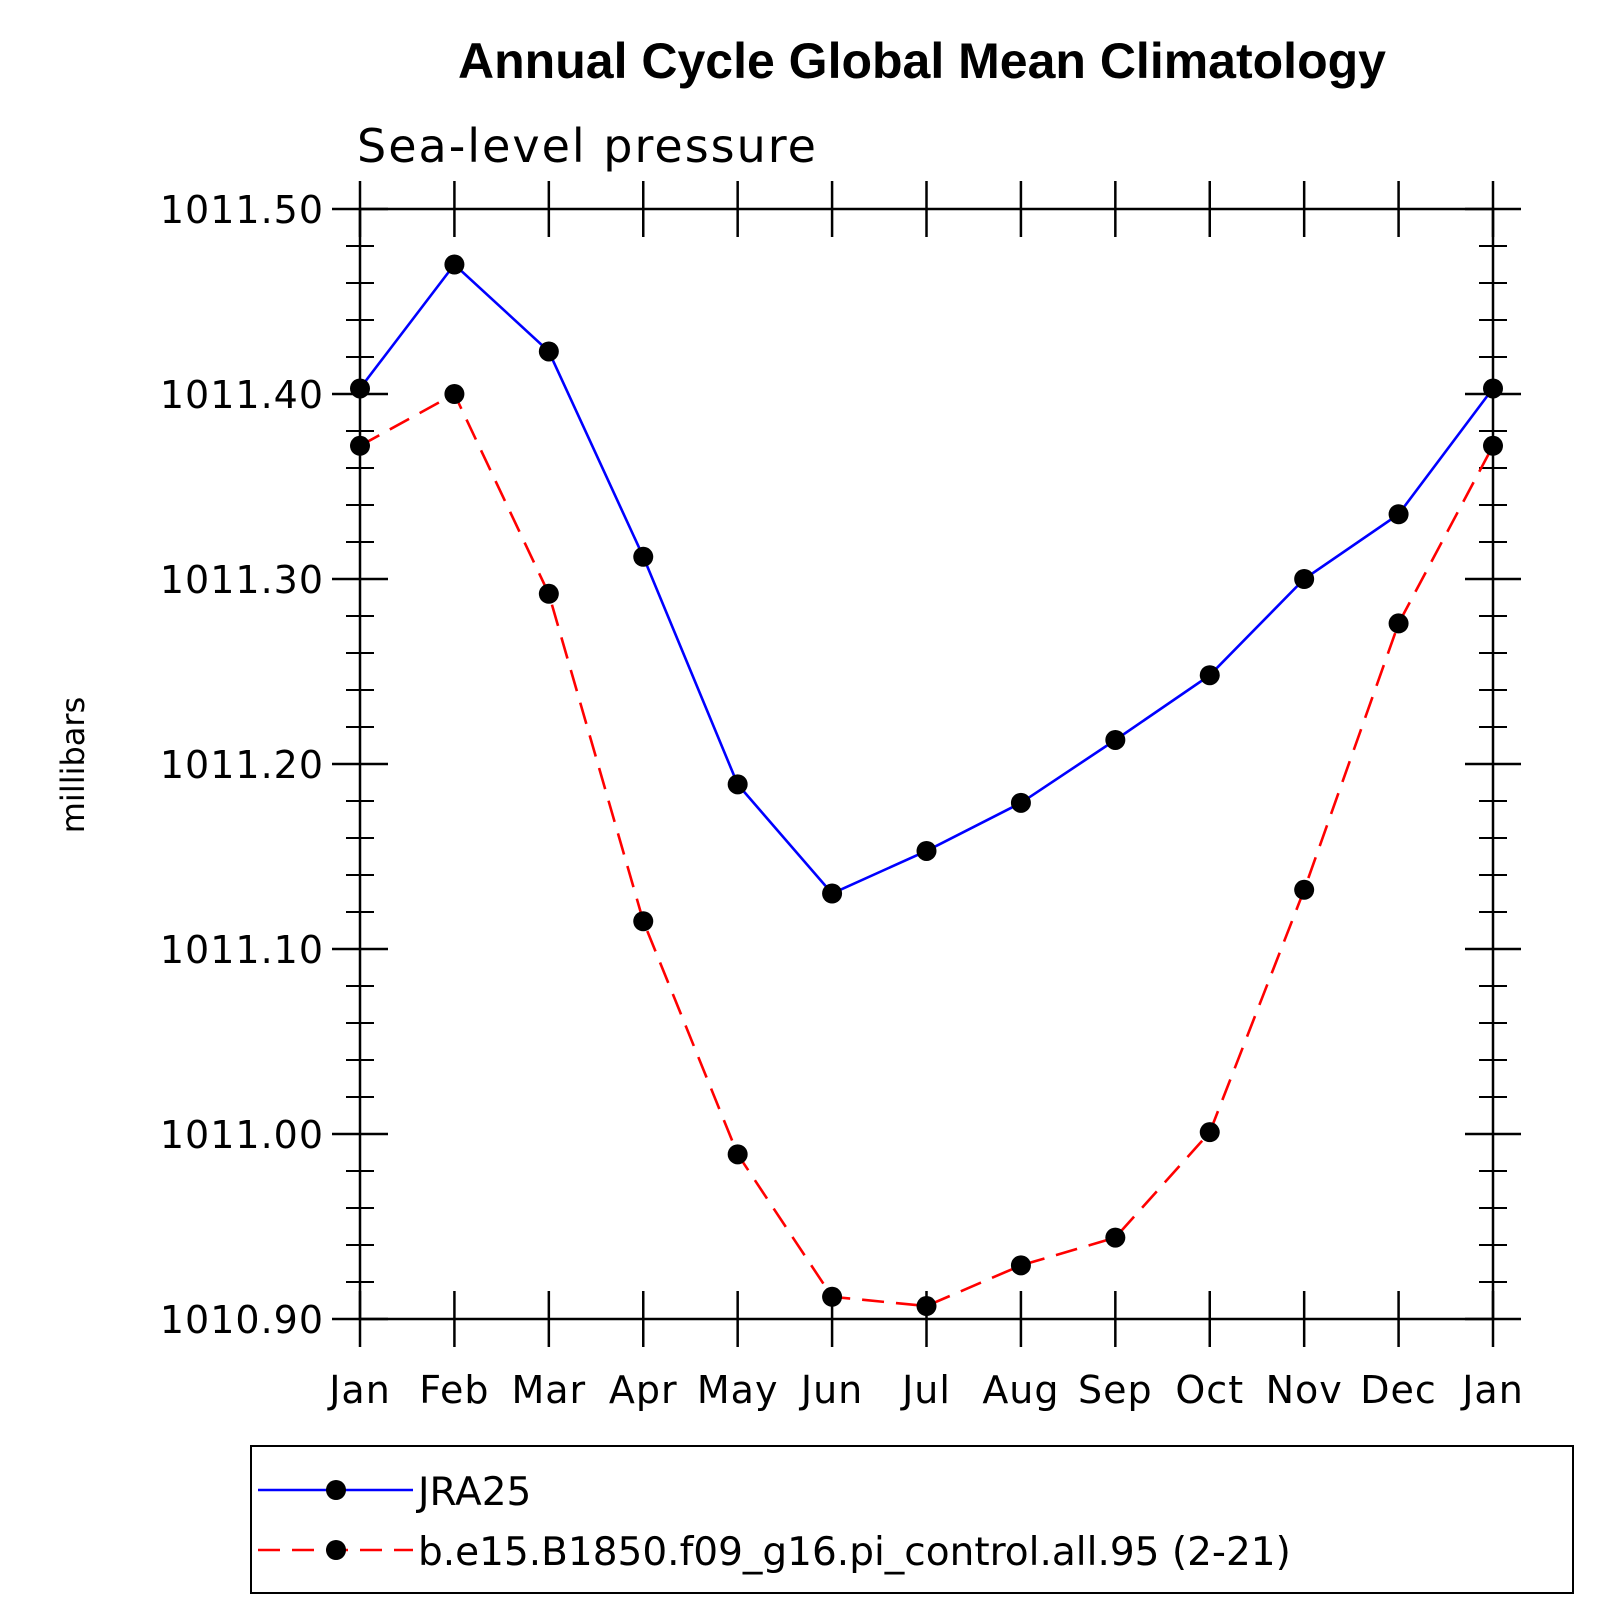 The width and height of the screenshot is (1613, 1613). I want to click on y-tick-label: 1011.10, so click(242, 950).